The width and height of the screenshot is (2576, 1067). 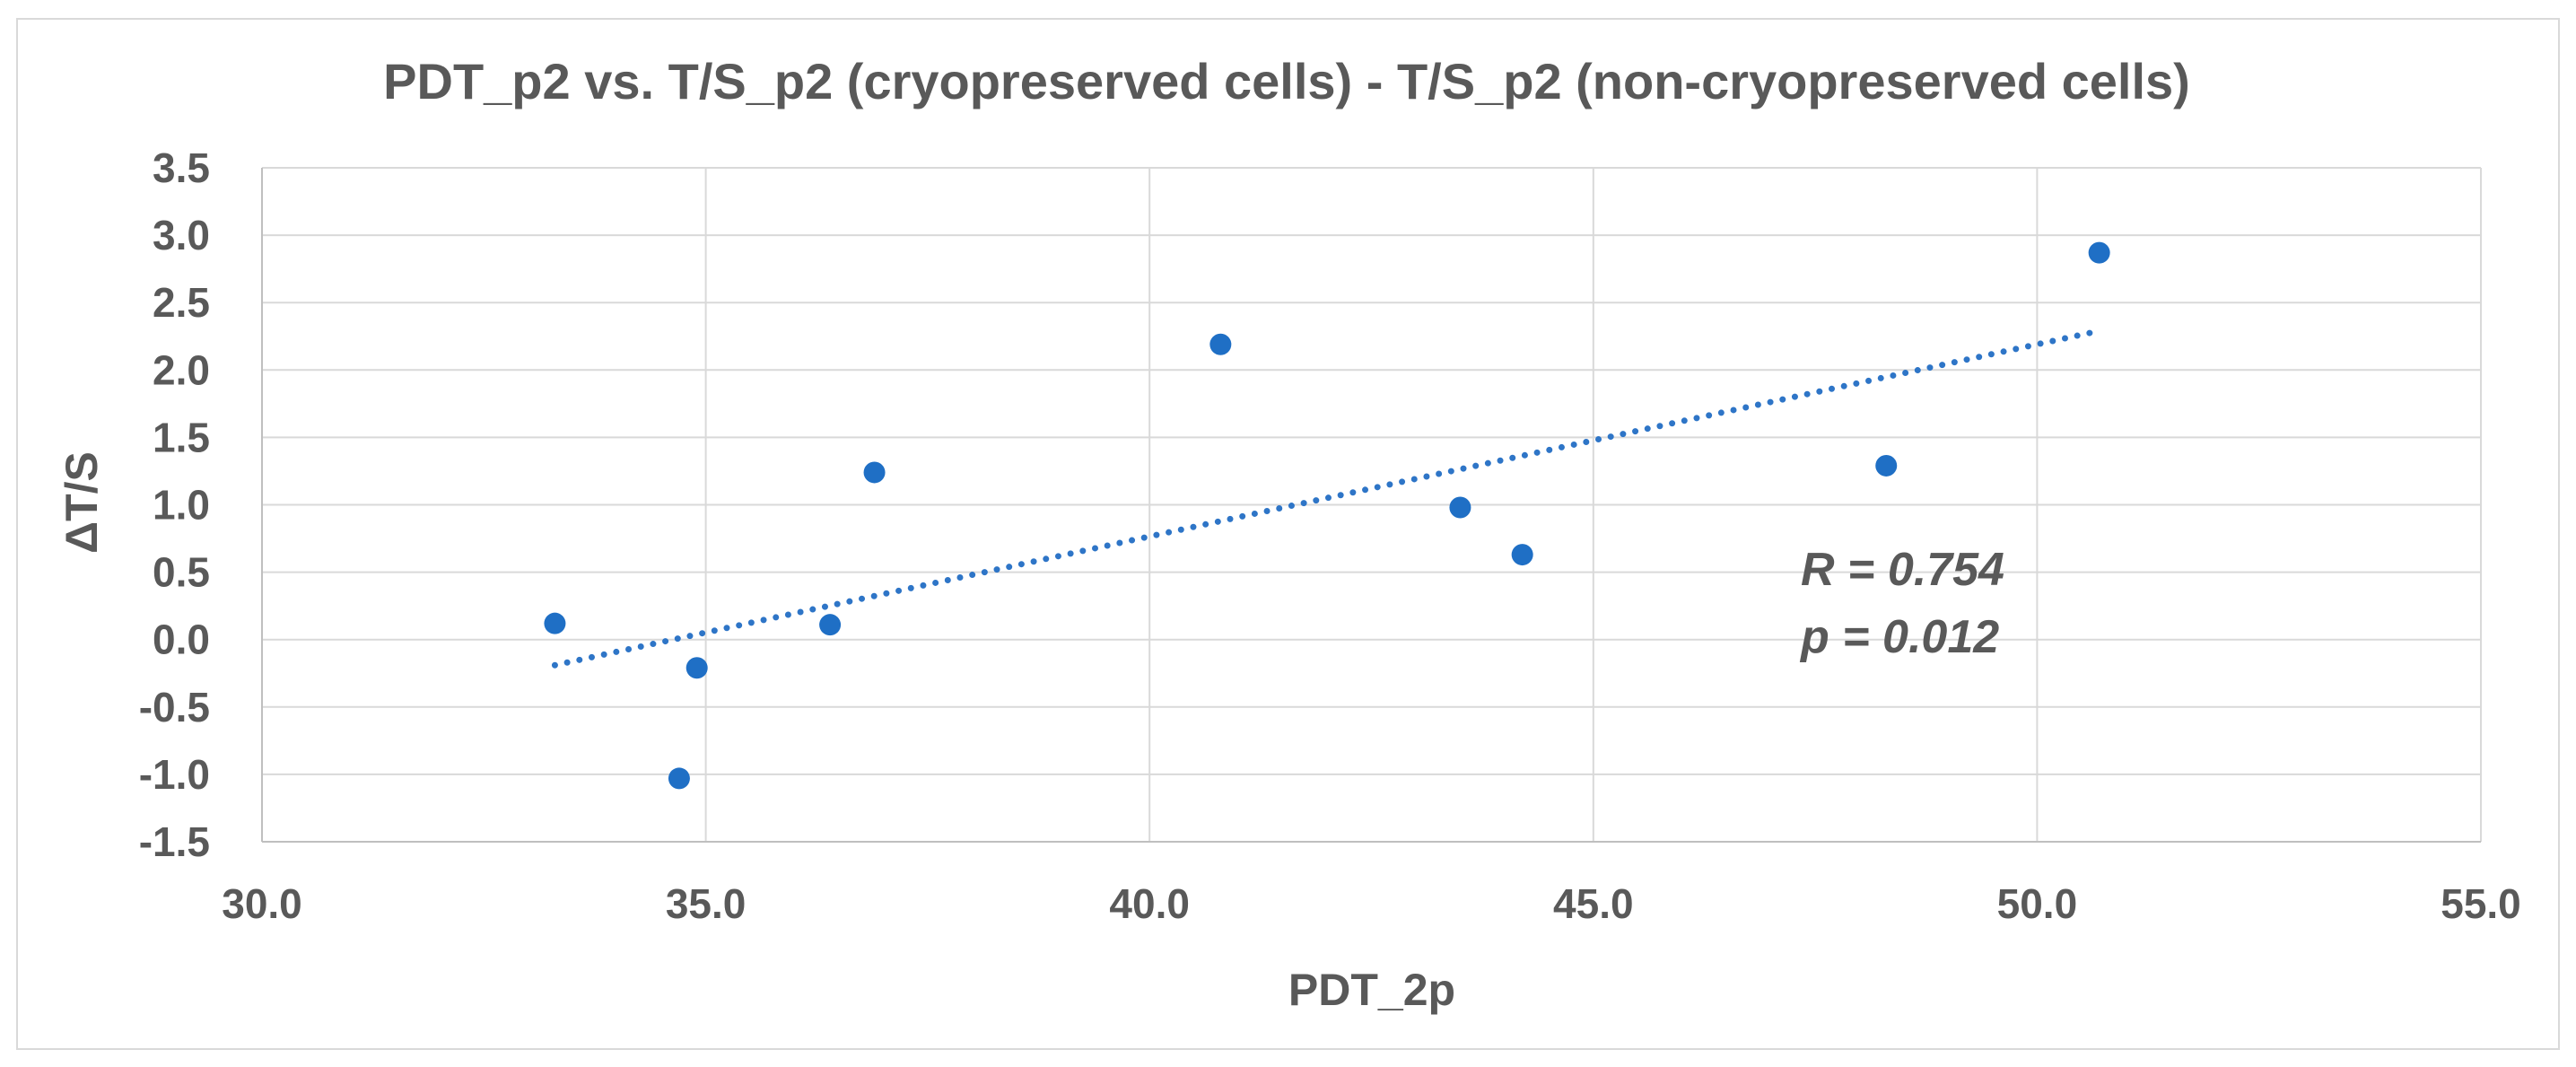 I want to click on y-axis-label: ΔT/S, so click(x=82, y=502).